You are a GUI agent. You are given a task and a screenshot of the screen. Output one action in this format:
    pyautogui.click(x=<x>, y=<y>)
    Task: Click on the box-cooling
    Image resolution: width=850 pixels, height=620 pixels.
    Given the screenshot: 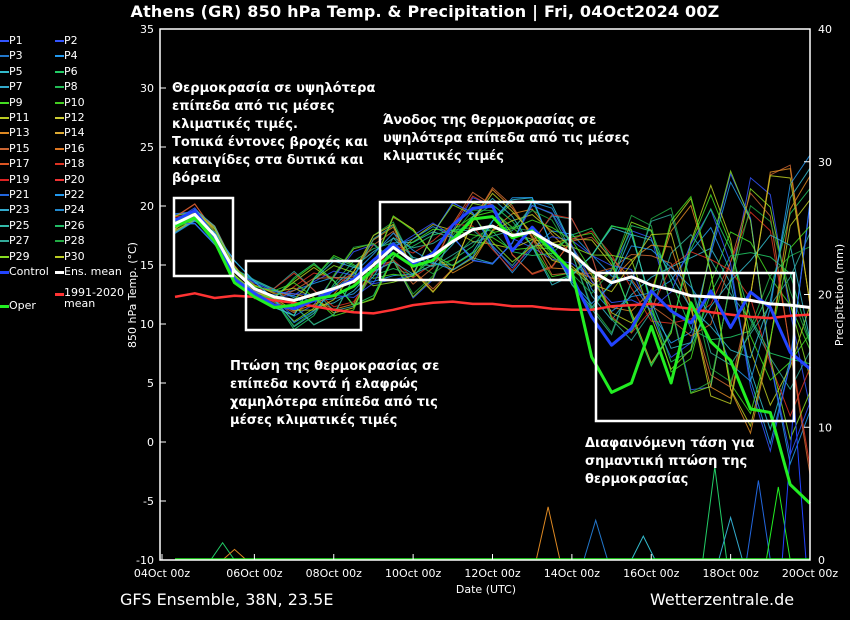 What is the action you would take?
    pyautogui.click(x=303, y=295)
    